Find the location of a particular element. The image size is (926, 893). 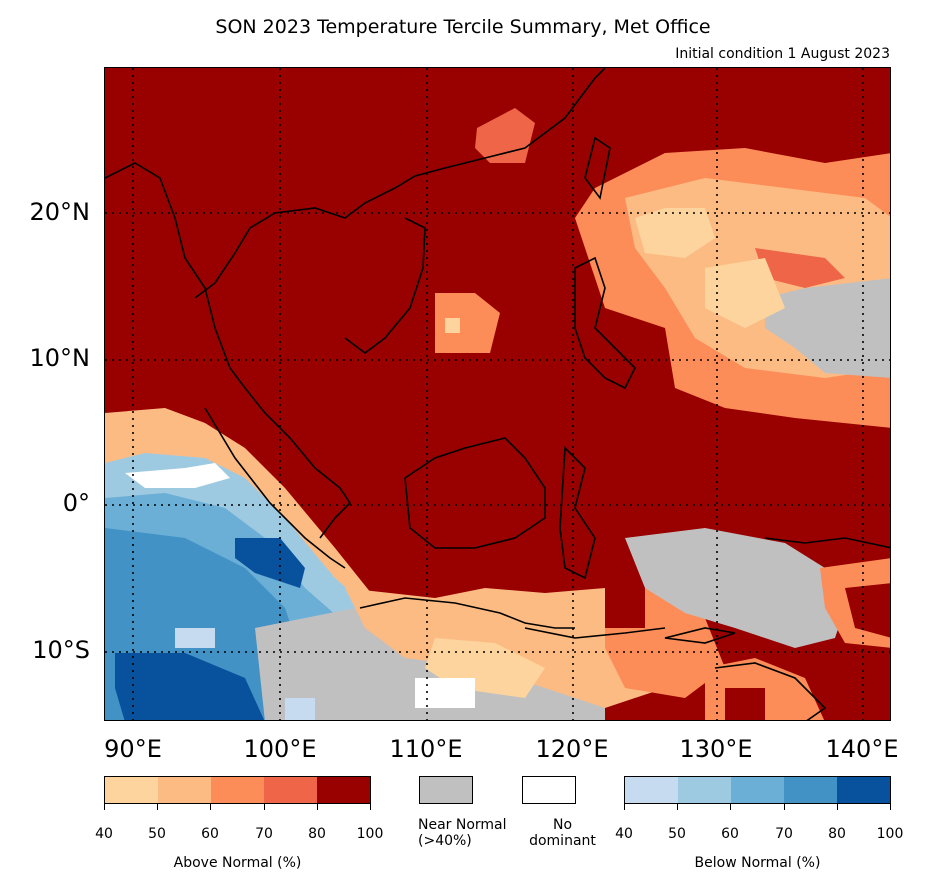

no-dominant-label: No dominant is located at coordinates (562, 833).